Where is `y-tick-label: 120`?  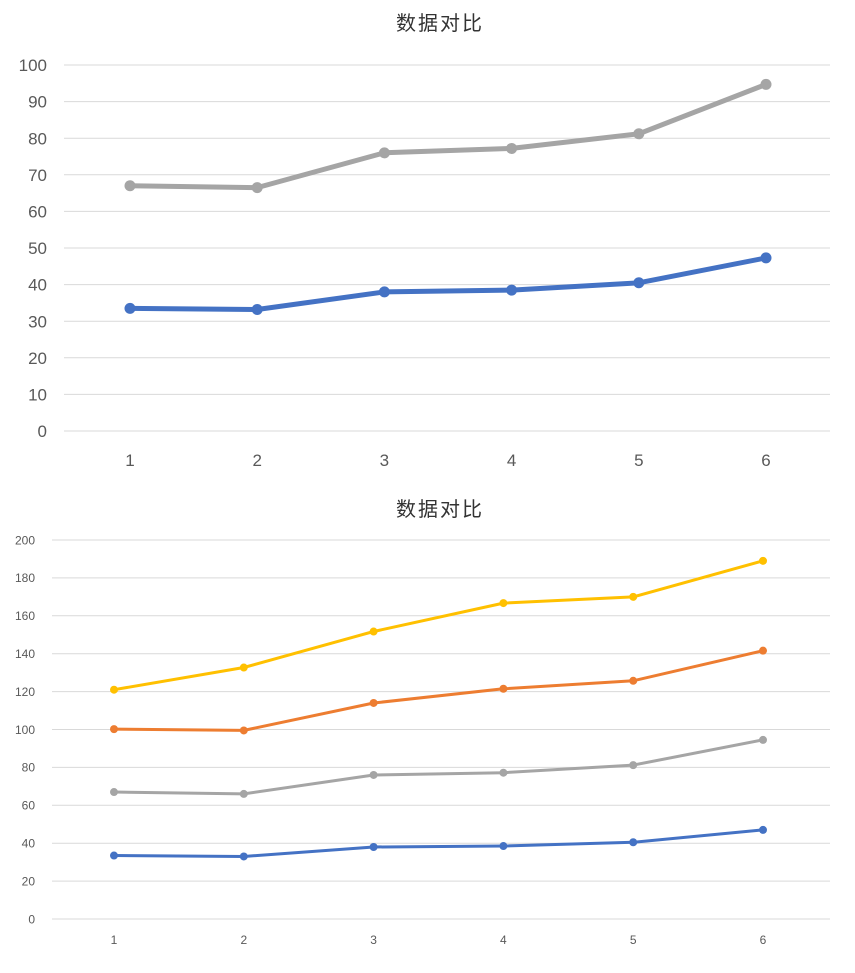
y-tick-label: 120 is located at coordinates (25, 692).